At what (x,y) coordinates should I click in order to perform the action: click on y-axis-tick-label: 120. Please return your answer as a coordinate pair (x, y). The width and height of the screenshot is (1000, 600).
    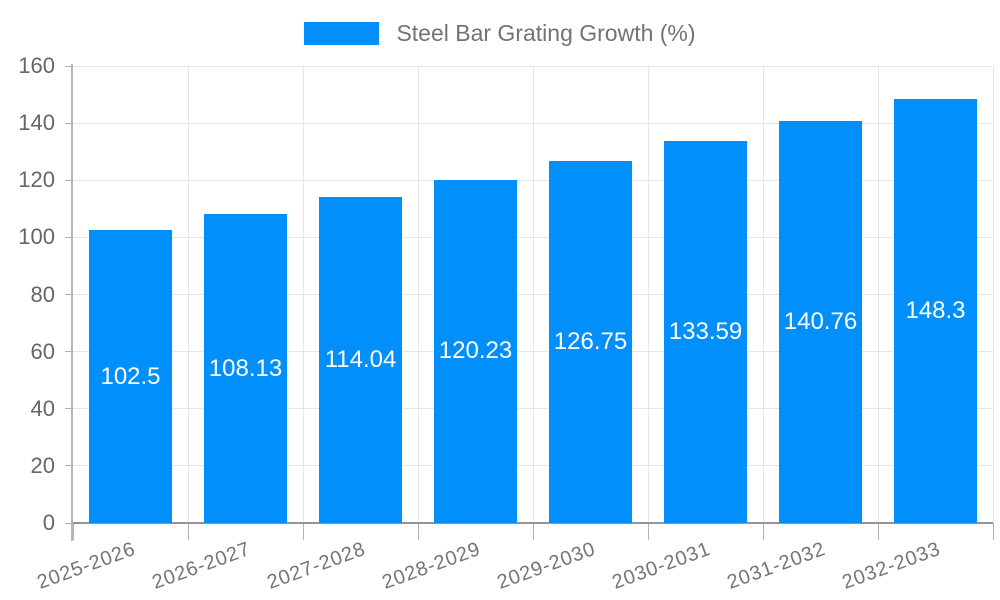
    Looking at the image, I should click on (36, 180).